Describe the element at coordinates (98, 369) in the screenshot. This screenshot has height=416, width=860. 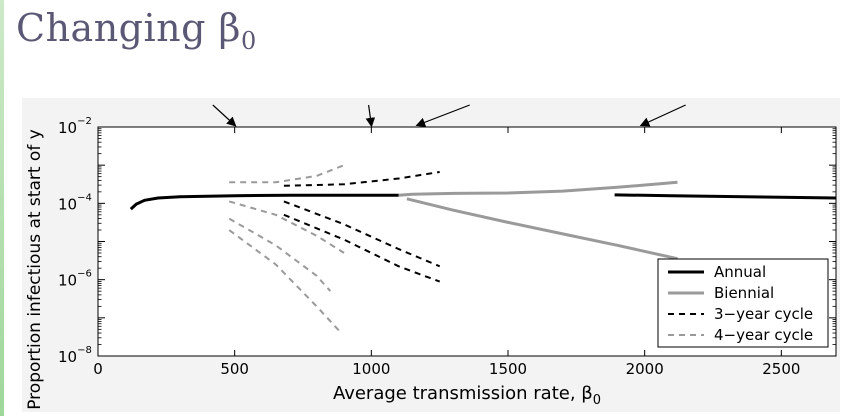
I see `x-tick-label: 0` at that location.